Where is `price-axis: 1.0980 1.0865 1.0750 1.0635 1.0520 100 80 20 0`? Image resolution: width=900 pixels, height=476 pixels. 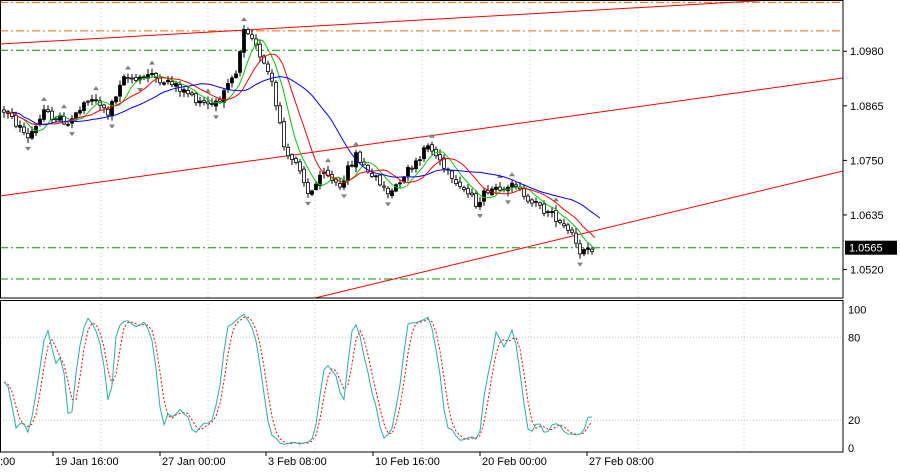 price-axis: 1.0980 1.0865 1.0750 1.0635 1.0520 100 80 20 0 is located at coordinates (863, 250).